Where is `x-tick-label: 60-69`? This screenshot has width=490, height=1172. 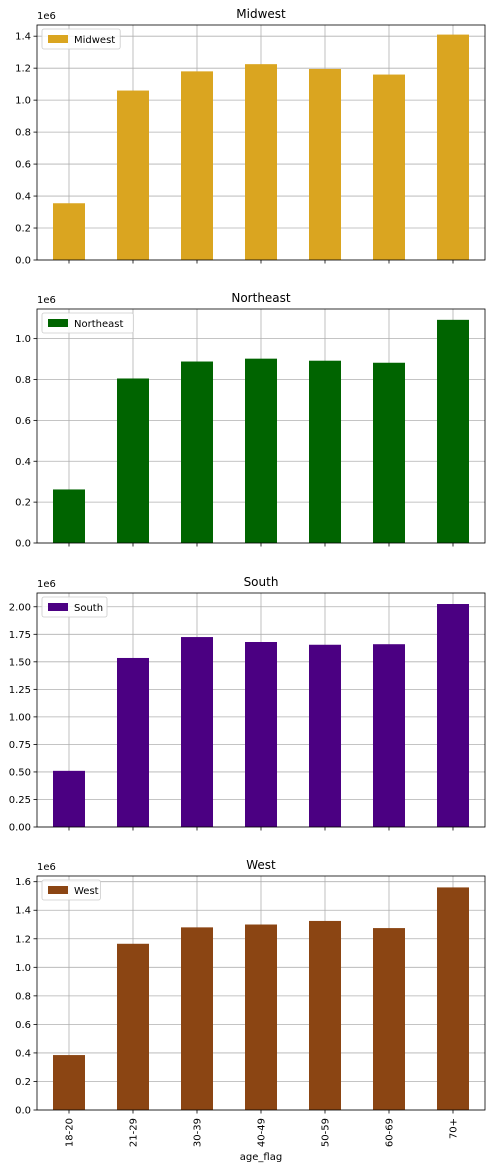
x-tick-label: 60-69 is located at coordinates (390, 1132).